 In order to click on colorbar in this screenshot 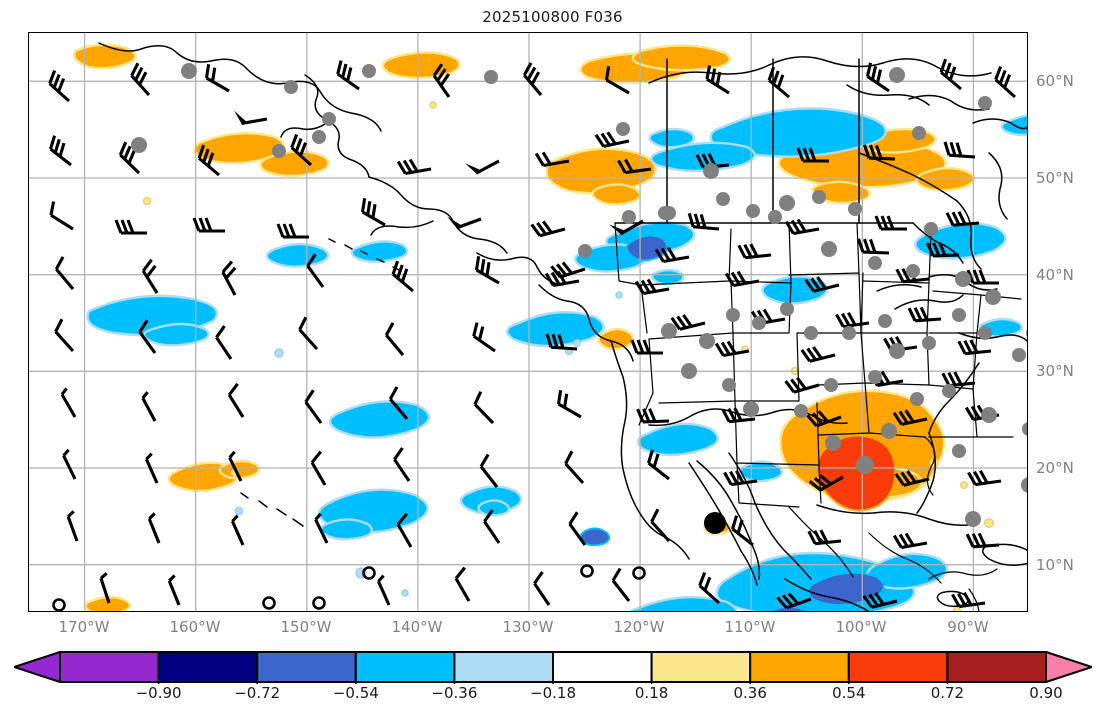, I will do `click(553, 667)`.